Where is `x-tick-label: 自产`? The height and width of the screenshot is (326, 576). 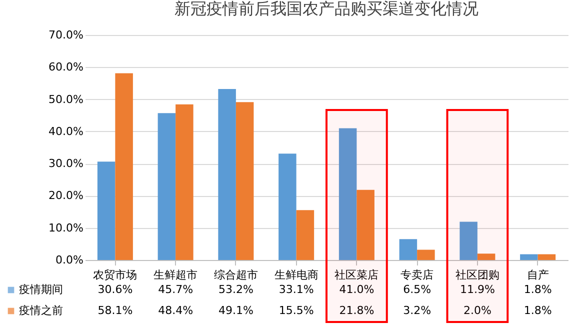
x-tick-label: 自产 is located at coordinates (537, 275).